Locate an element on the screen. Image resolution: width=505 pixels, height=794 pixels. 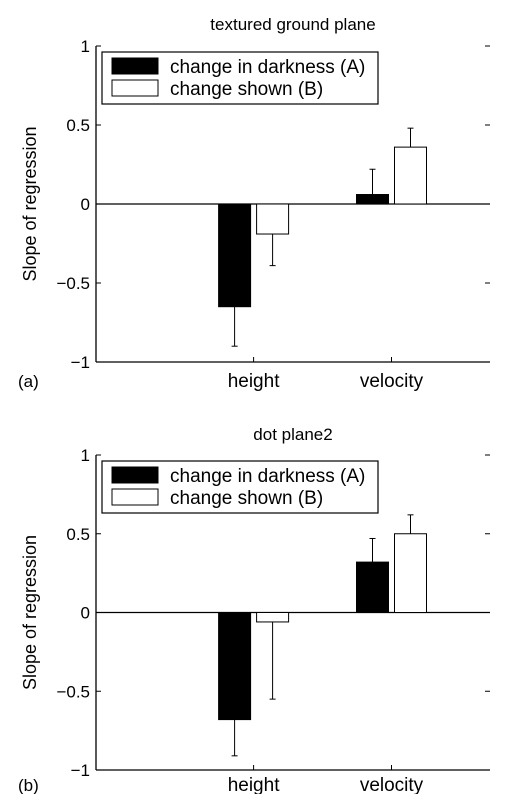
panel-label: (a) is located at coordinates (28, 381).